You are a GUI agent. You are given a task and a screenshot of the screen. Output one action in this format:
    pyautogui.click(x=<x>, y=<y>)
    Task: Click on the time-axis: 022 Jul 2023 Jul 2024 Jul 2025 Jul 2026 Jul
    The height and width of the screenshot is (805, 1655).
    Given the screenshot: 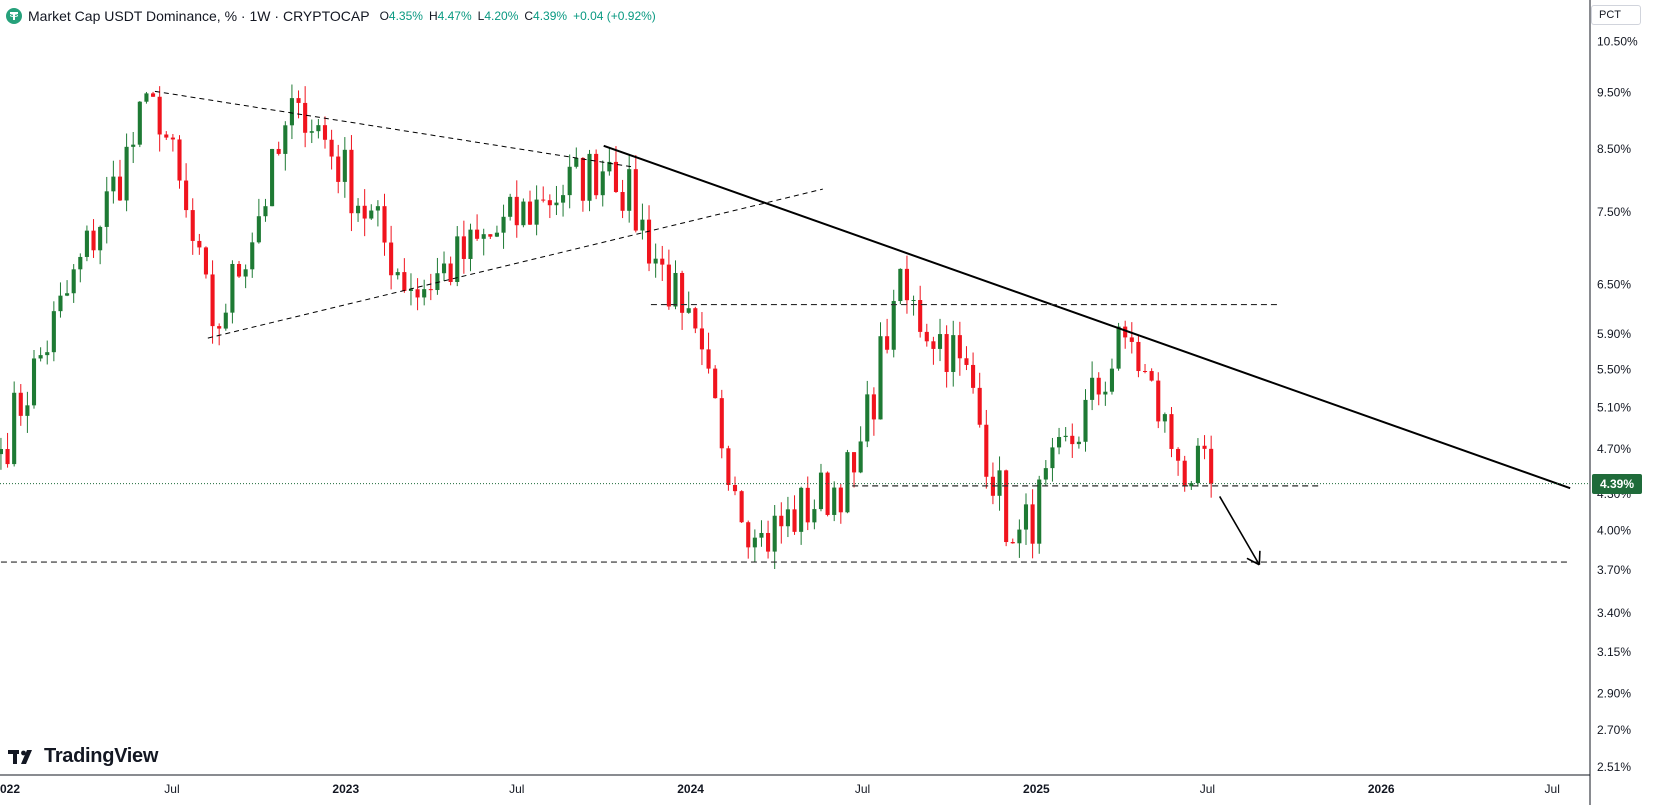 What is the action you would take?
    pyautogui.click(x=780, y=789)
    